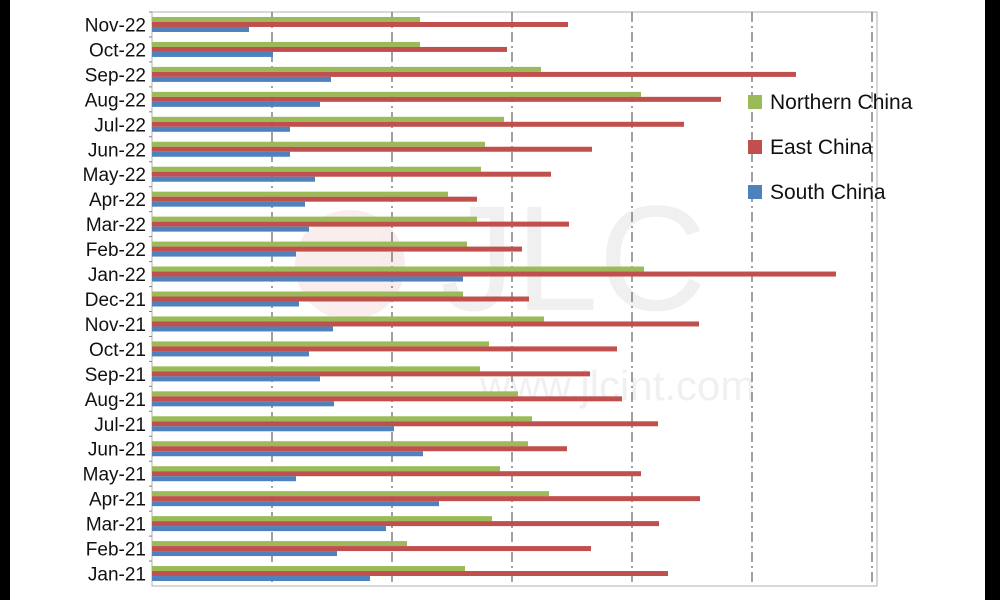 The image size is (1000, 600). What do you see at coordinates (114, 475) in the screenshot?
I see `category-label: May-21` at bounding box center [114, 475].